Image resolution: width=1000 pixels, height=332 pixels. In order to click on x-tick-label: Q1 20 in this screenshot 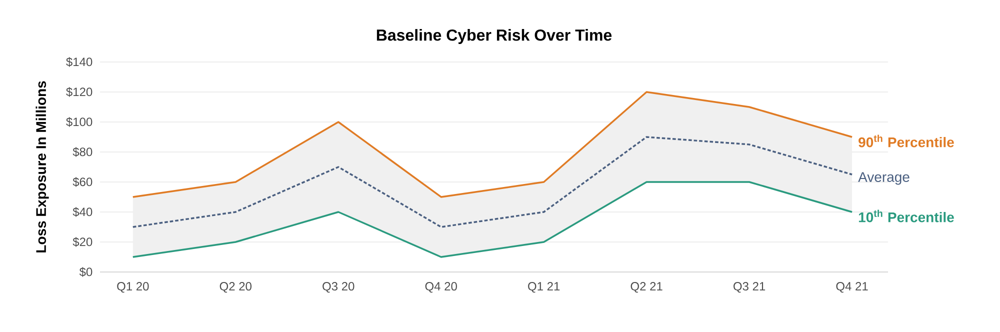, I will do `click(133, 287)`.